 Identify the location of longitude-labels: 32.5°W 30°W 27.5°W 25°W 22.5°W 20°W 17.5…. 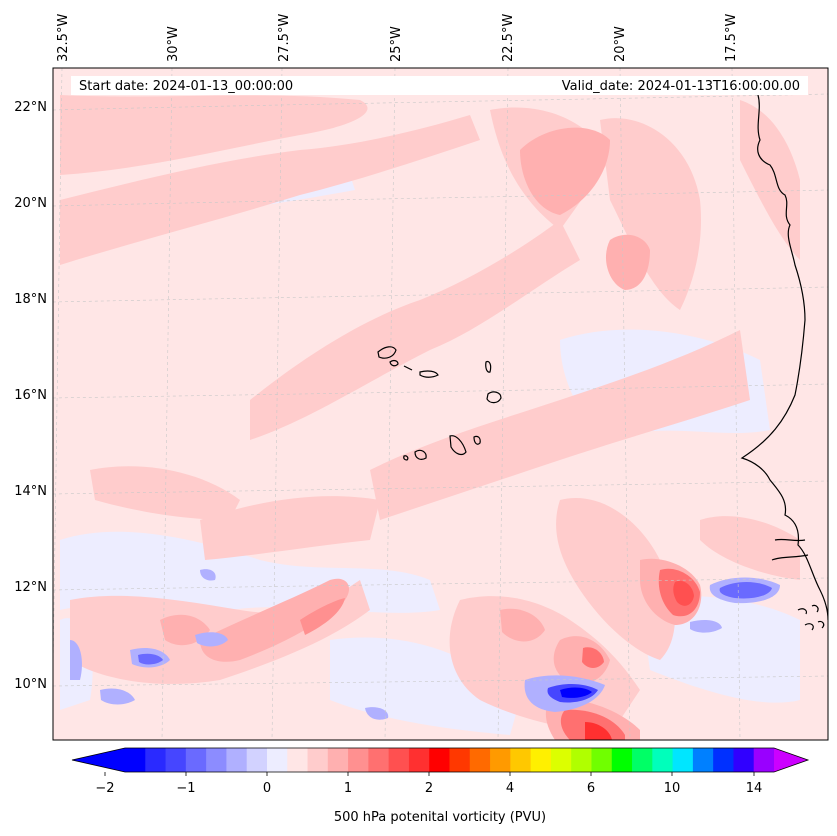
(397, 38).